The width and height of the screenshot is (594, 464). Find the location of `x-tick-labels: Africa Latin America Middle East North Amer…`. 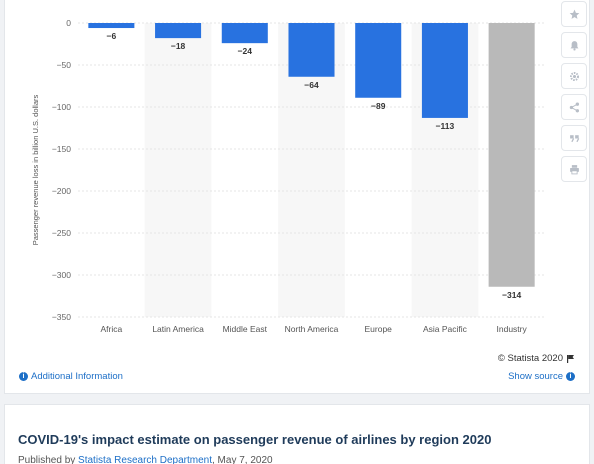

x-tick-labels: Africa Latin America Middle East North Amer… is located at coordinates (313, 329).